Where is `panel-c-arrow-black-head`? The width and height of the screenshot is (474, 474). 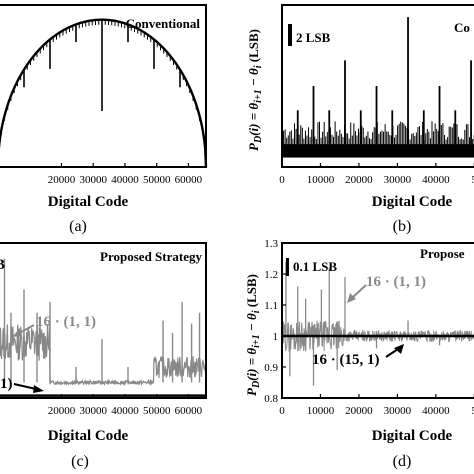
panel-c-arrow-black-head is located at coordinates (38, 389).